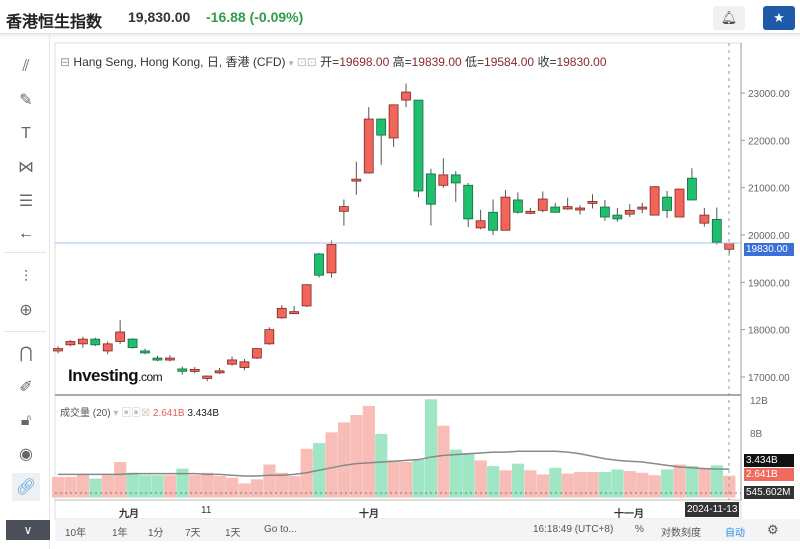 Image resolution: width=800 pixels, height=549 pixels. What do you see at coordinates (76, 533) in the screenshot?
I see `range-10y: 10年` at bounding box center [76, 533].